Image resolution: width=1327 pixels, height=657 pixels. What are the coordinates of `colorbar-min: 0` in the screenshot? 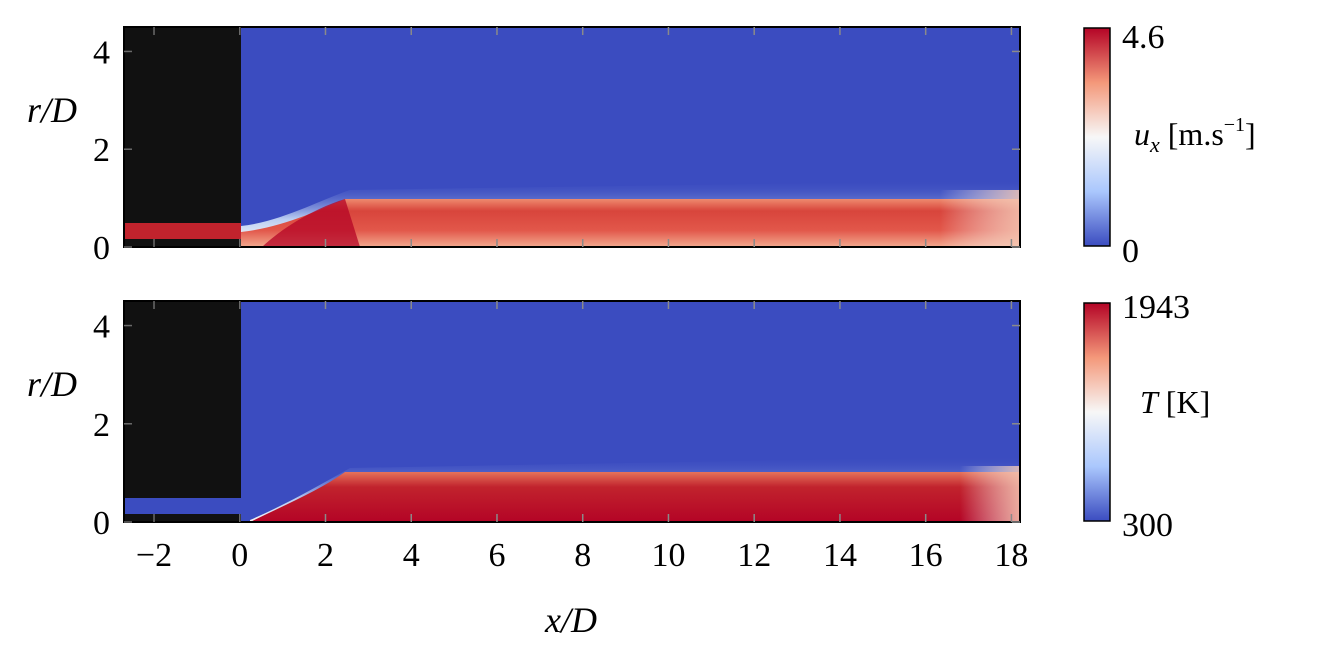 It's located at (1130, 251).